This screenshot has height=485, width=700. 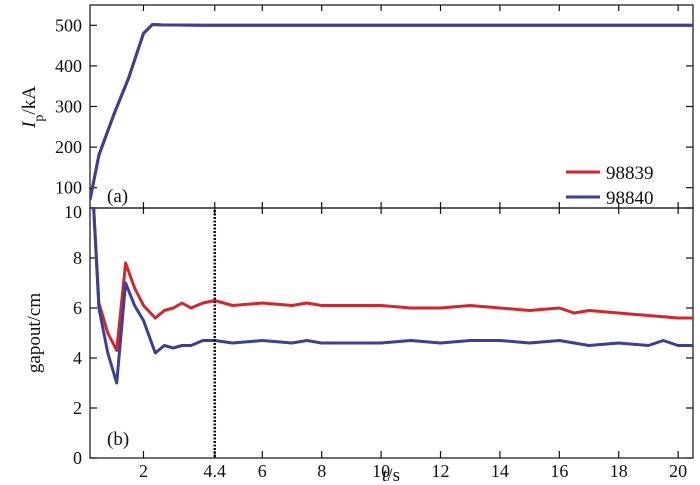 What do you see at coordinates (68, 147) in the screenshot?
I see `y-tick-label-a: 200` at bounding box center [68, 147].